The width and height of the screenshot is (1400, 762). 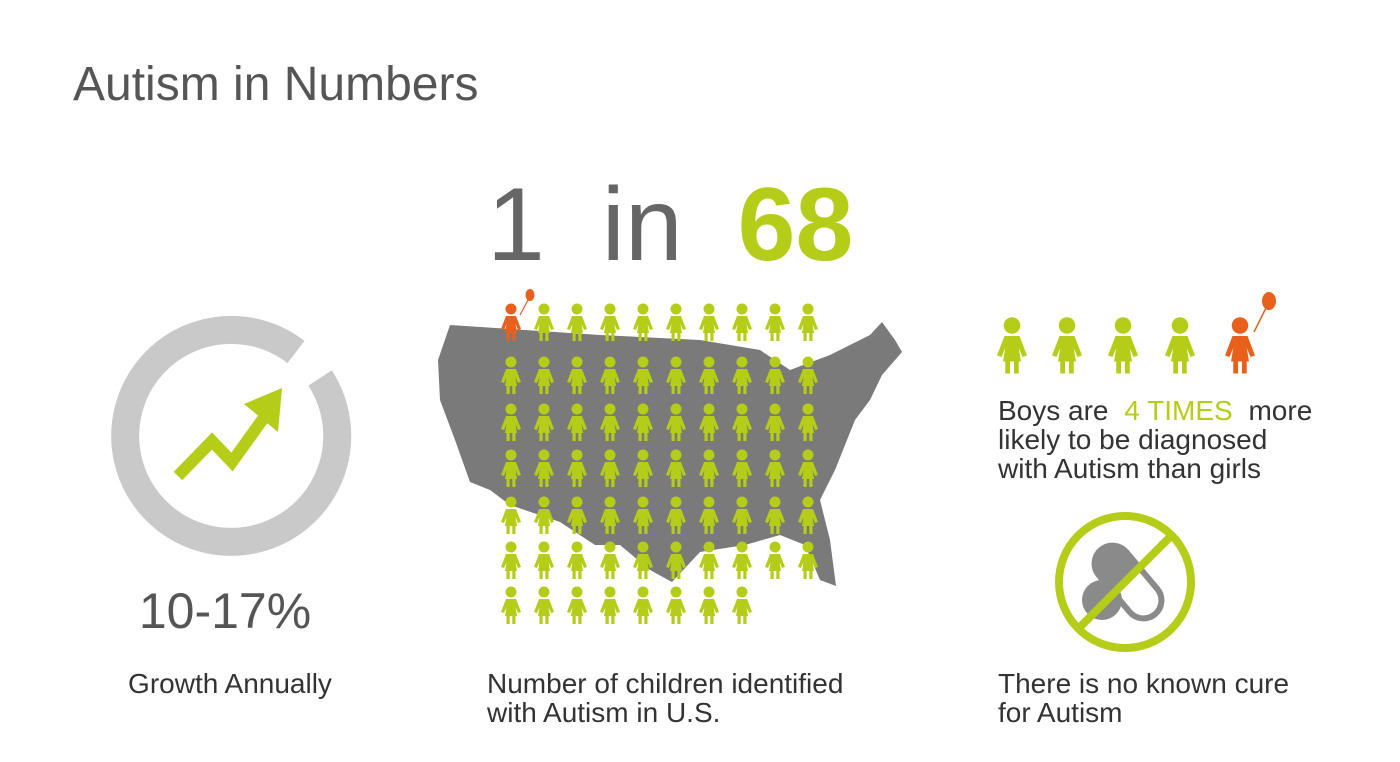 I want to click on children-grid, so click(x=659, y=456).